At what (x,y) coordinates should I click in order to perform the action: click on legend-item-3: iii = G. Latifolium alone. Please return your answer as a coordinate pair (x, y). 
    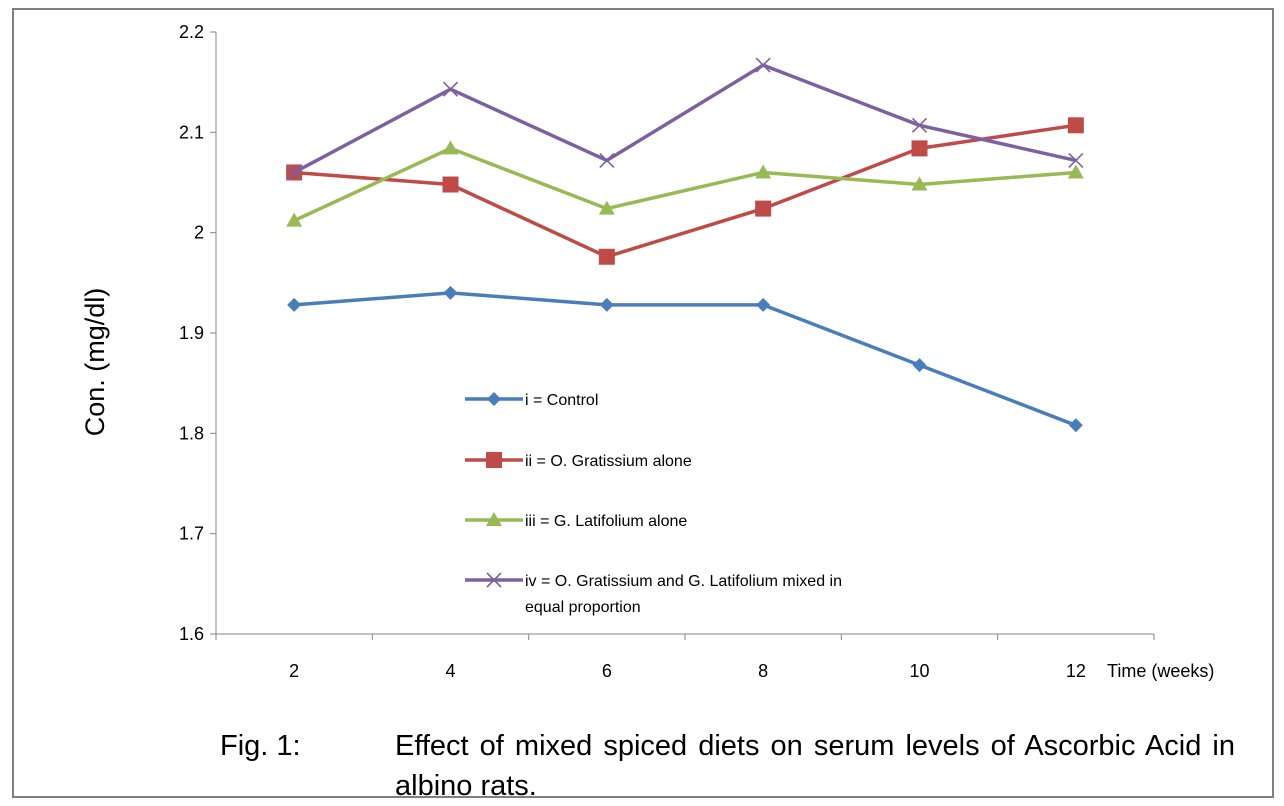
    Looking at the image, I should click on (576, 521).